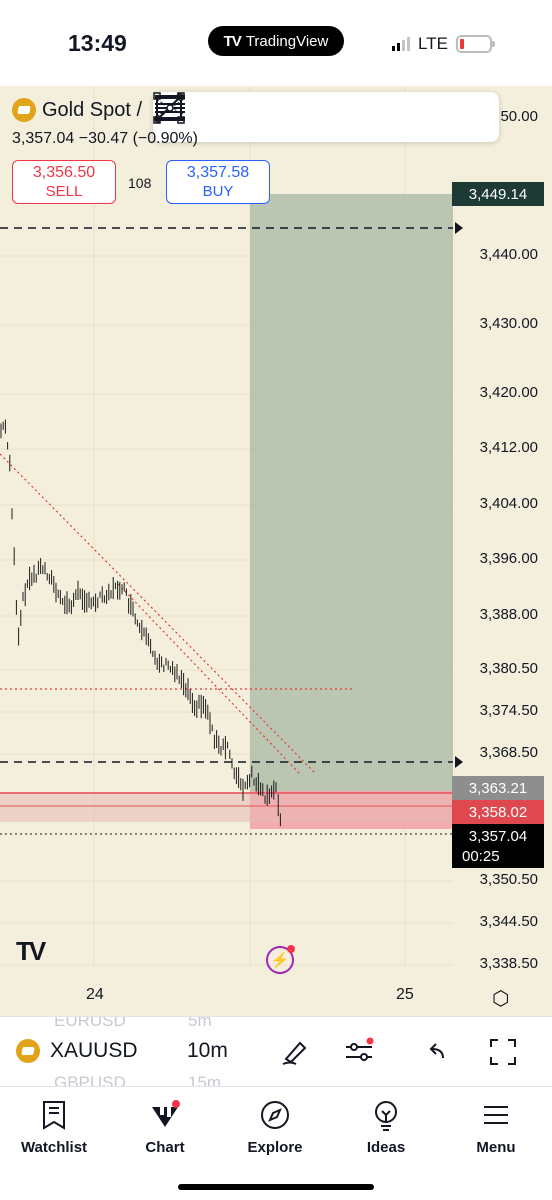 The height and width of the screenshot is (1200, 552). I want to click on status-bar: 13:49 TV TradingView LTE, so click(276, 43).